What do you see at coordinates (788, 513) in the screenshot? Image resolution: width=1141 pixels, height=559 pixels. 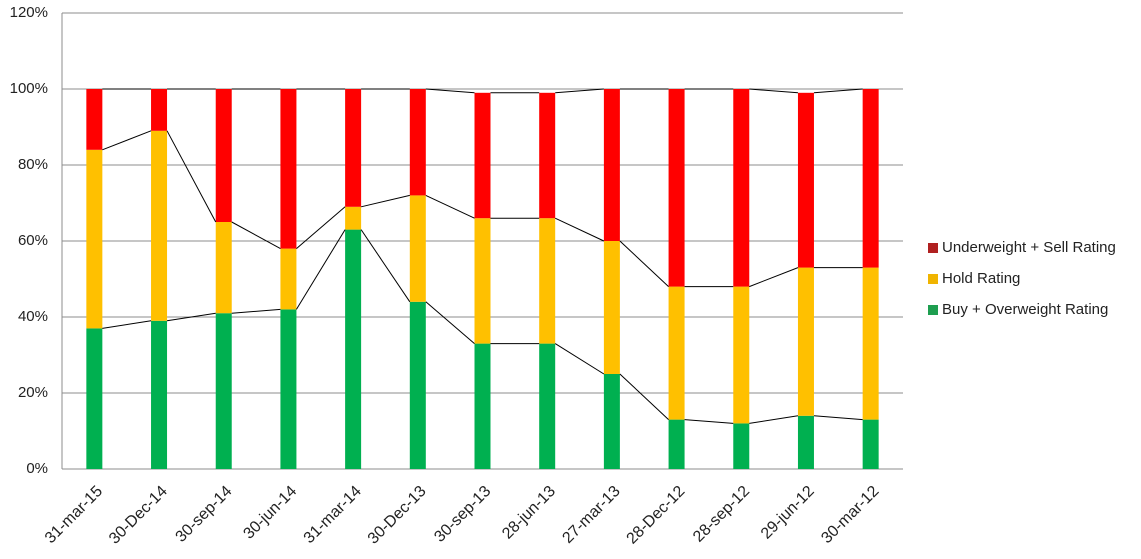 I see `x-tick-label: 29-jun-12` at bounding box center [788, 513].